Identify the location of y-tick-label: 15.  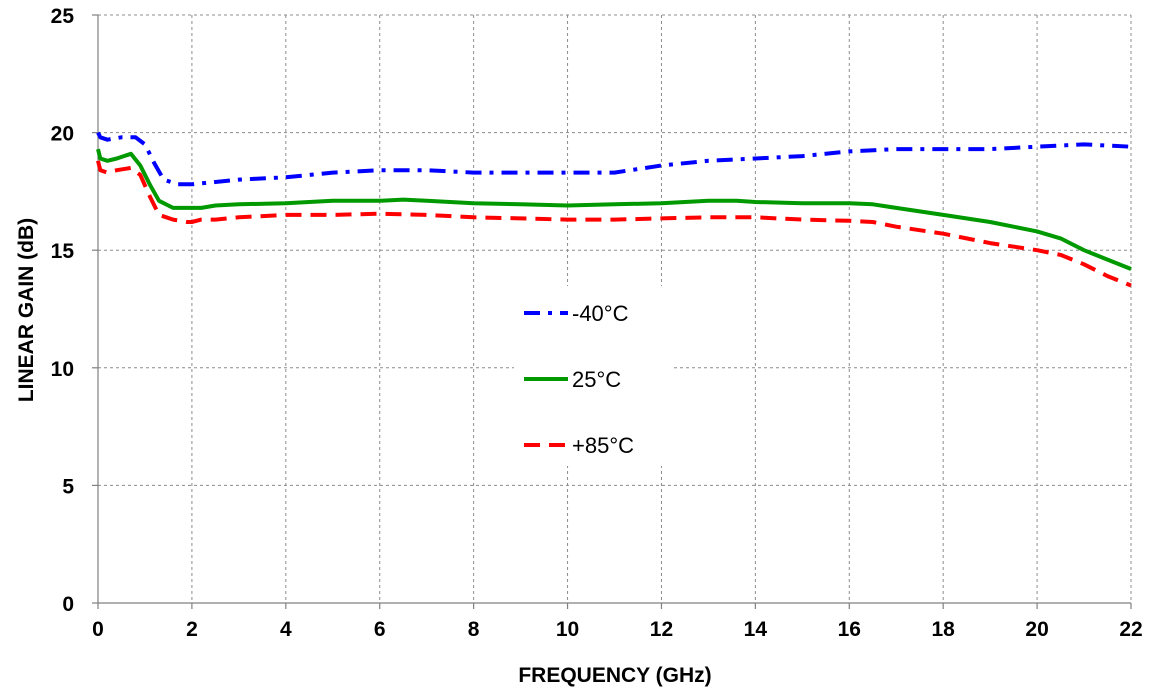
(63, 251).